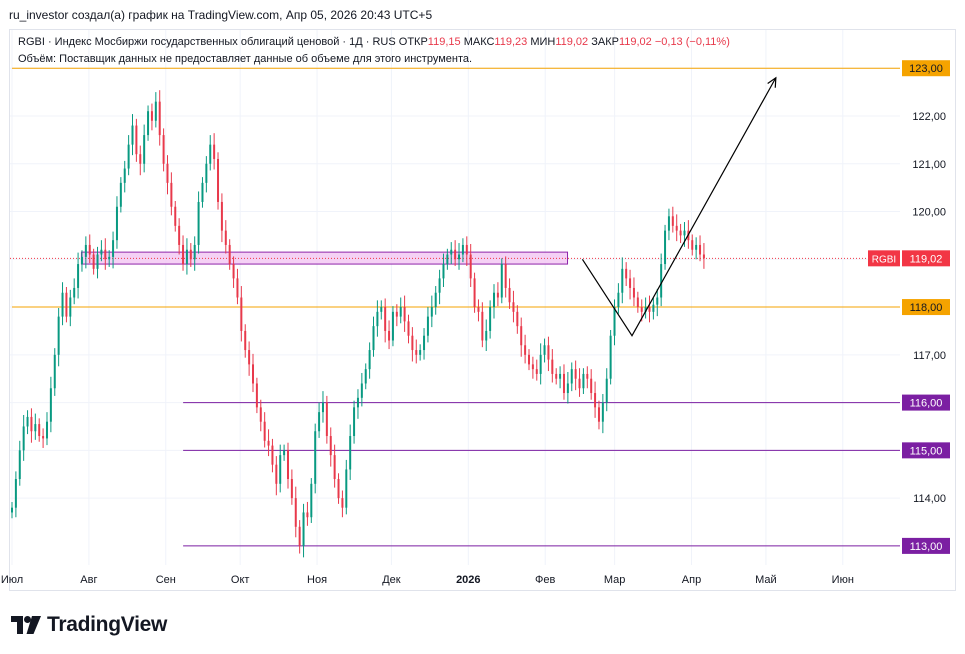 The width and height of the screenshot is (965, 654). What do you see at coordinates (479, 42) in the screenshot?
I see `high-label: МАКС` at bounding box center [479, 42].